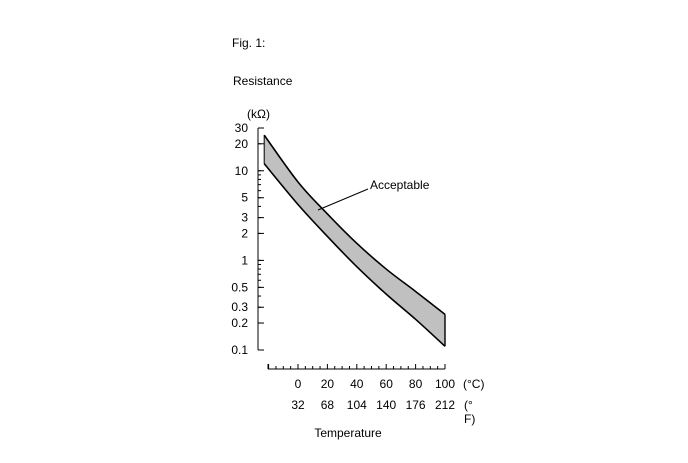 Image resolution: width=688 pixels, height=463 pixels. Describe the element at coordinates (328, 384) in the screenshot. I see `x-tick-label-celsius: 20` at that location.